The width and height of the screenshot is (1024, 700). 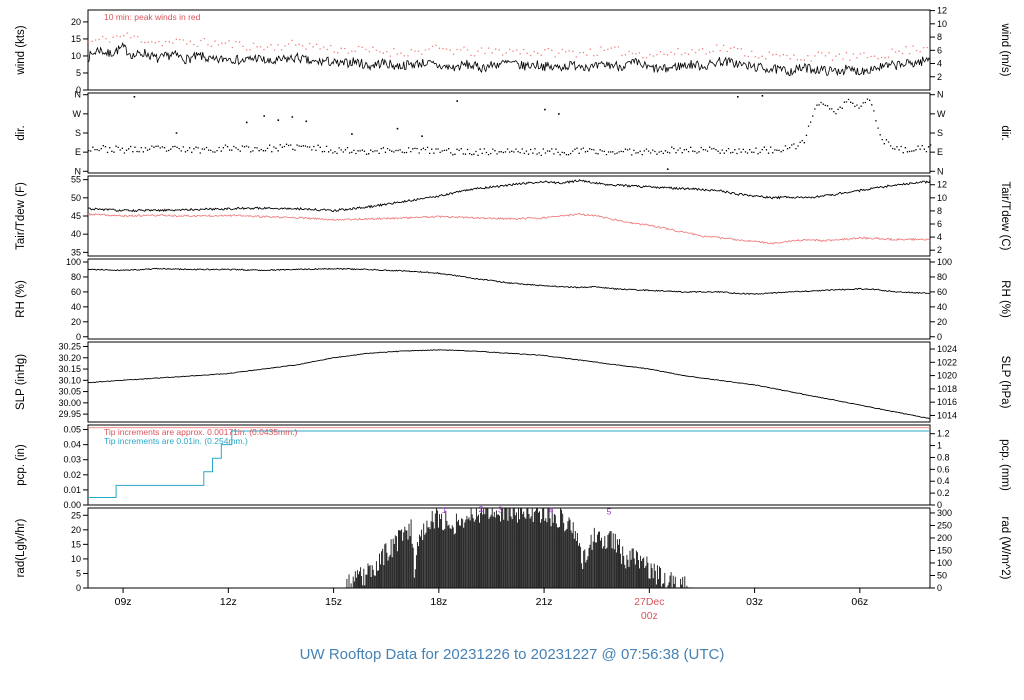 I want to click on y-tick-label-right: 250, so click(x=944, y=525).